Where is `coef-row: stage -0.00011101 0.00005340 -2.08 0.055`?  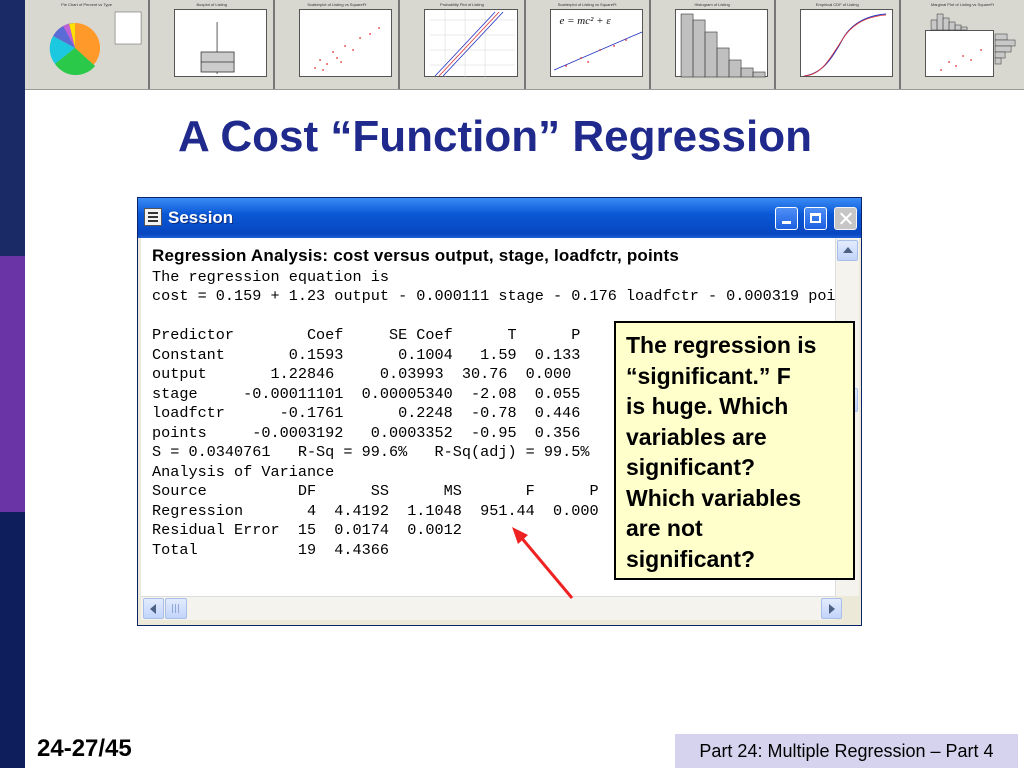
coef-row: stage -0.00011101 0.00005340 -2.08 0.055 is located at coordinates (366, 393).